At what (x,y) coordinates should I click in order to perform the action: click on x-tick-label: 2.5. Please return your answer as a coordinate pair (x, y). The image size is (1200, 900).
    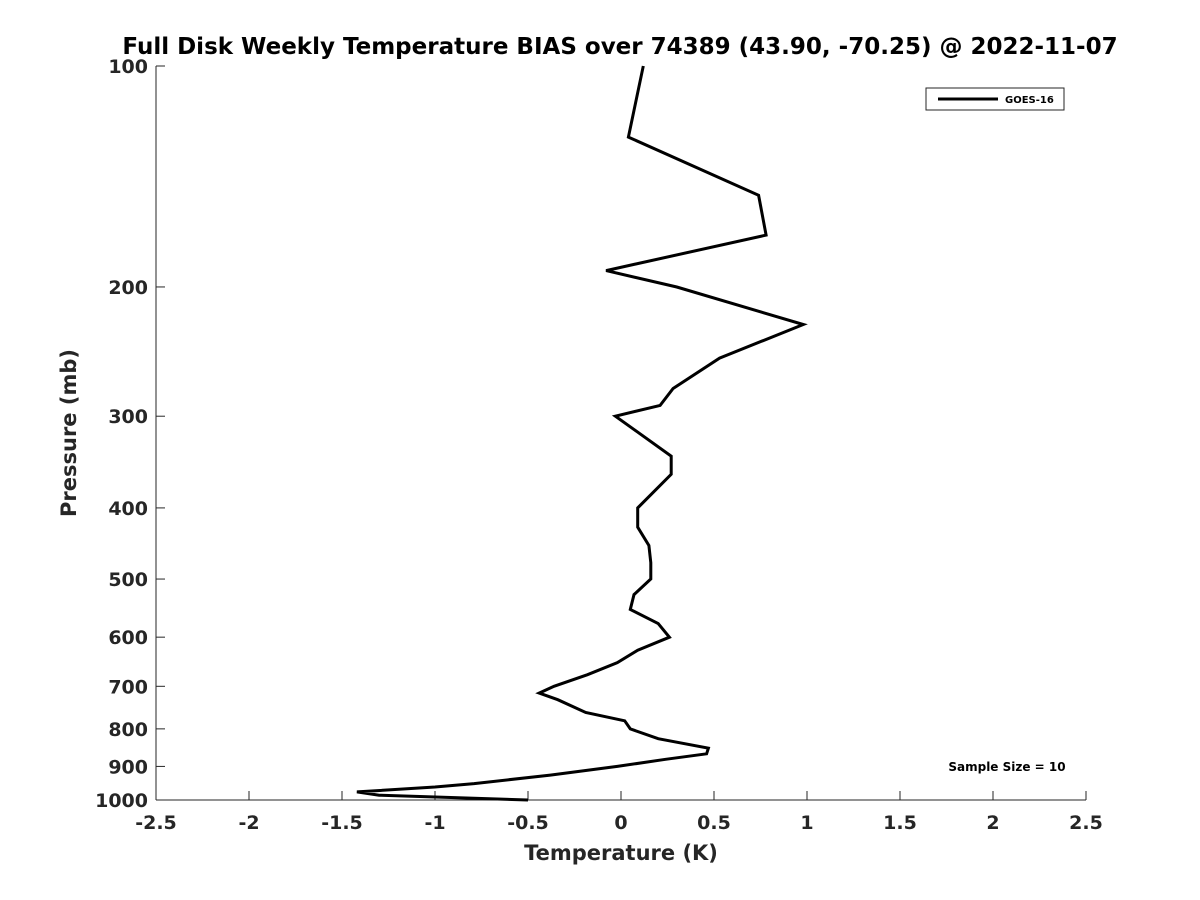
    Looking at the image, I should click on (1086, 823).